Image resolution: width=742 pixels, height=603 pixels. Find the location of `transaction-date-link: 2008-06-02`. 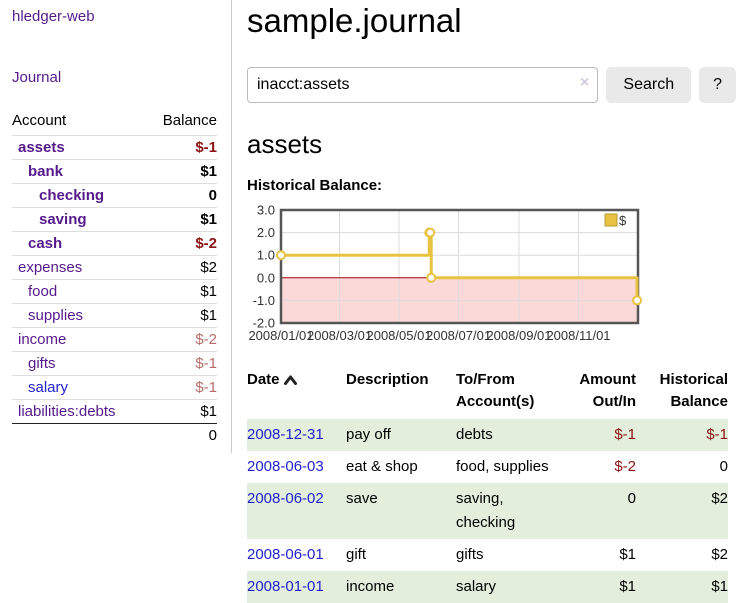

transaction-date-link: 2008-06-02 is located at coordinates (285, 498).